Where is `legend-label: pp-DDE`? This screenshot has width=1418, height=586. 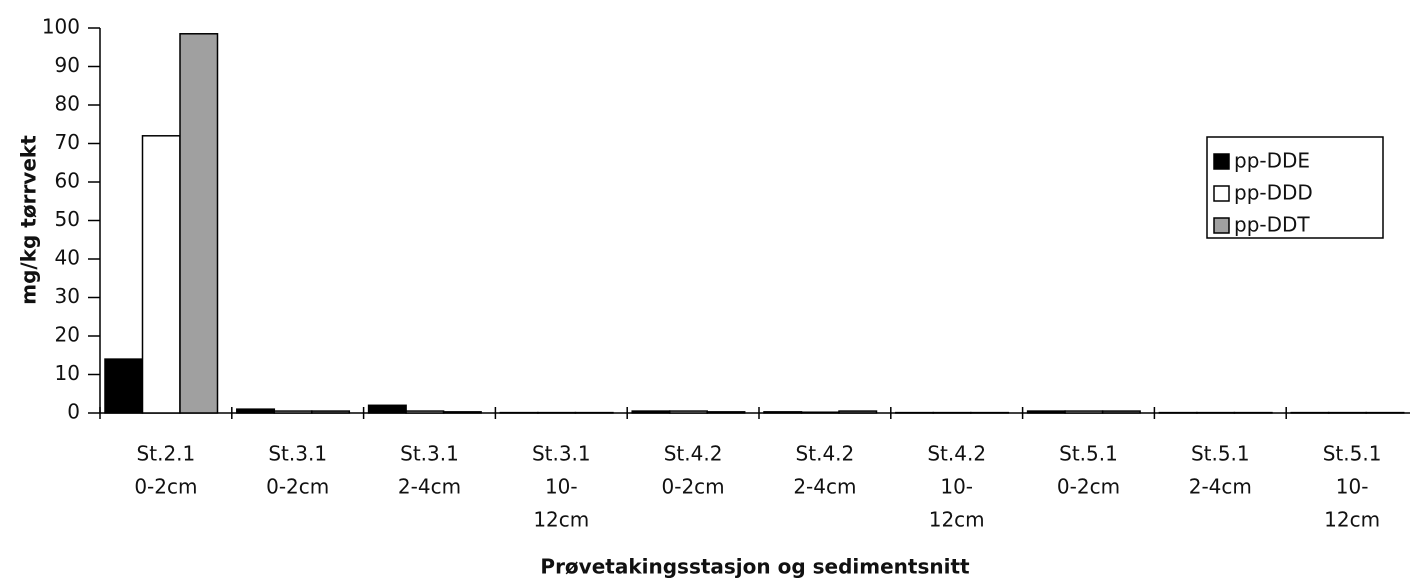
legend-label: pp-DDE is located at coordinates (1272, 161).